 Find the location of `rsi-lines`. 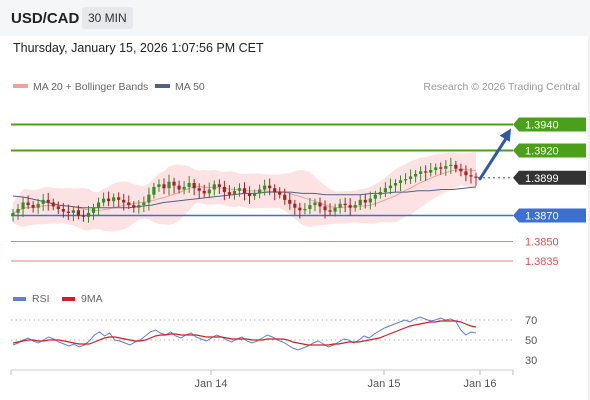

rsi-lines is located at coordinates (244, 333).